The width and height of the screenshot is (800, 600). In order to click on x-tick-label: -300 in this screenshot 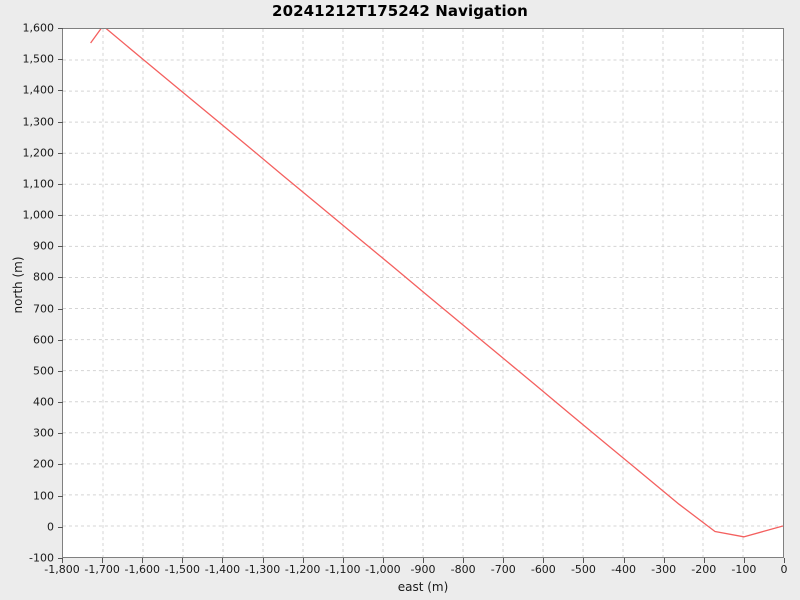, I will do `click(664, 569)`.